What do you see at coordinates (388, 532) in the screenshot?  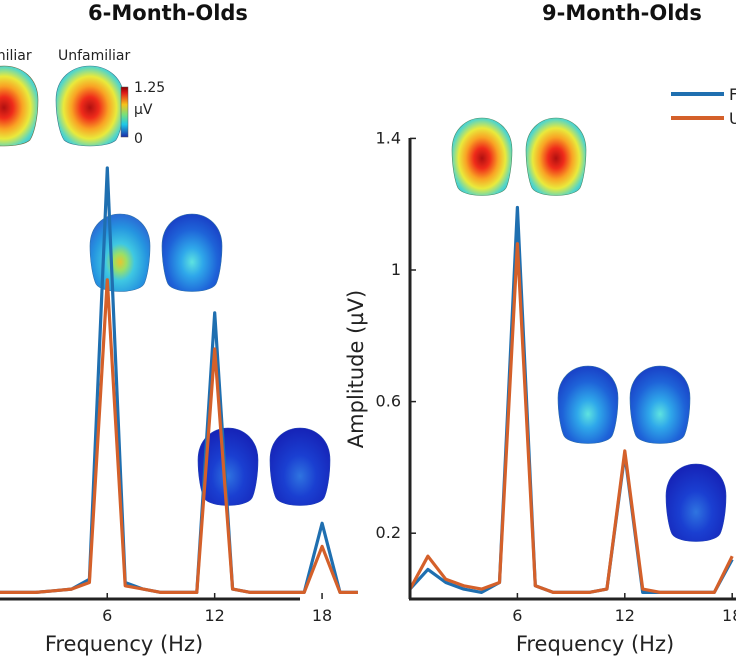 I see `y-tick-label: 0.2` at bounding box center [388, 532].